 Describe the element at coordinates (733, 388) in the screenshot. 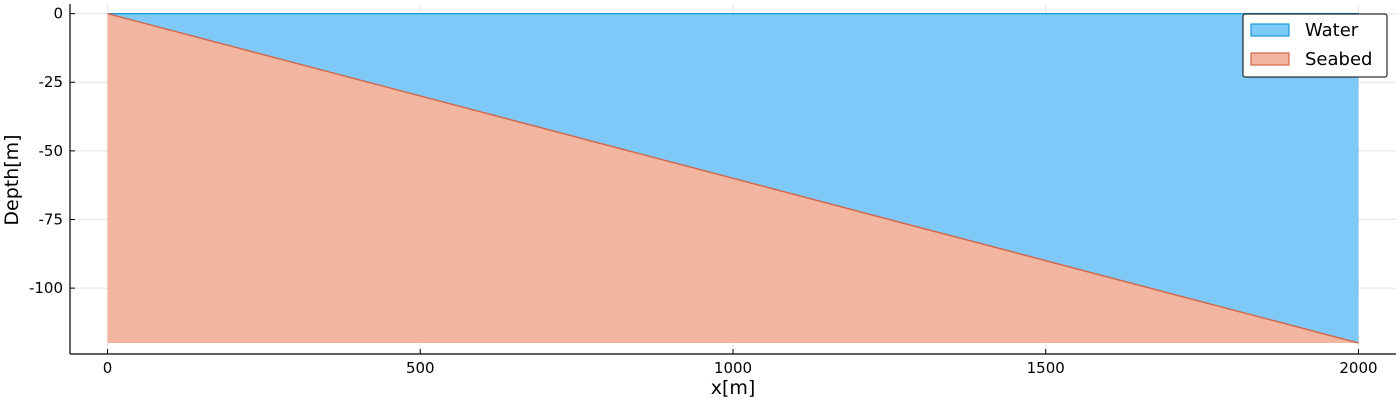

I see `x-axis-label: x[m]` at that location.